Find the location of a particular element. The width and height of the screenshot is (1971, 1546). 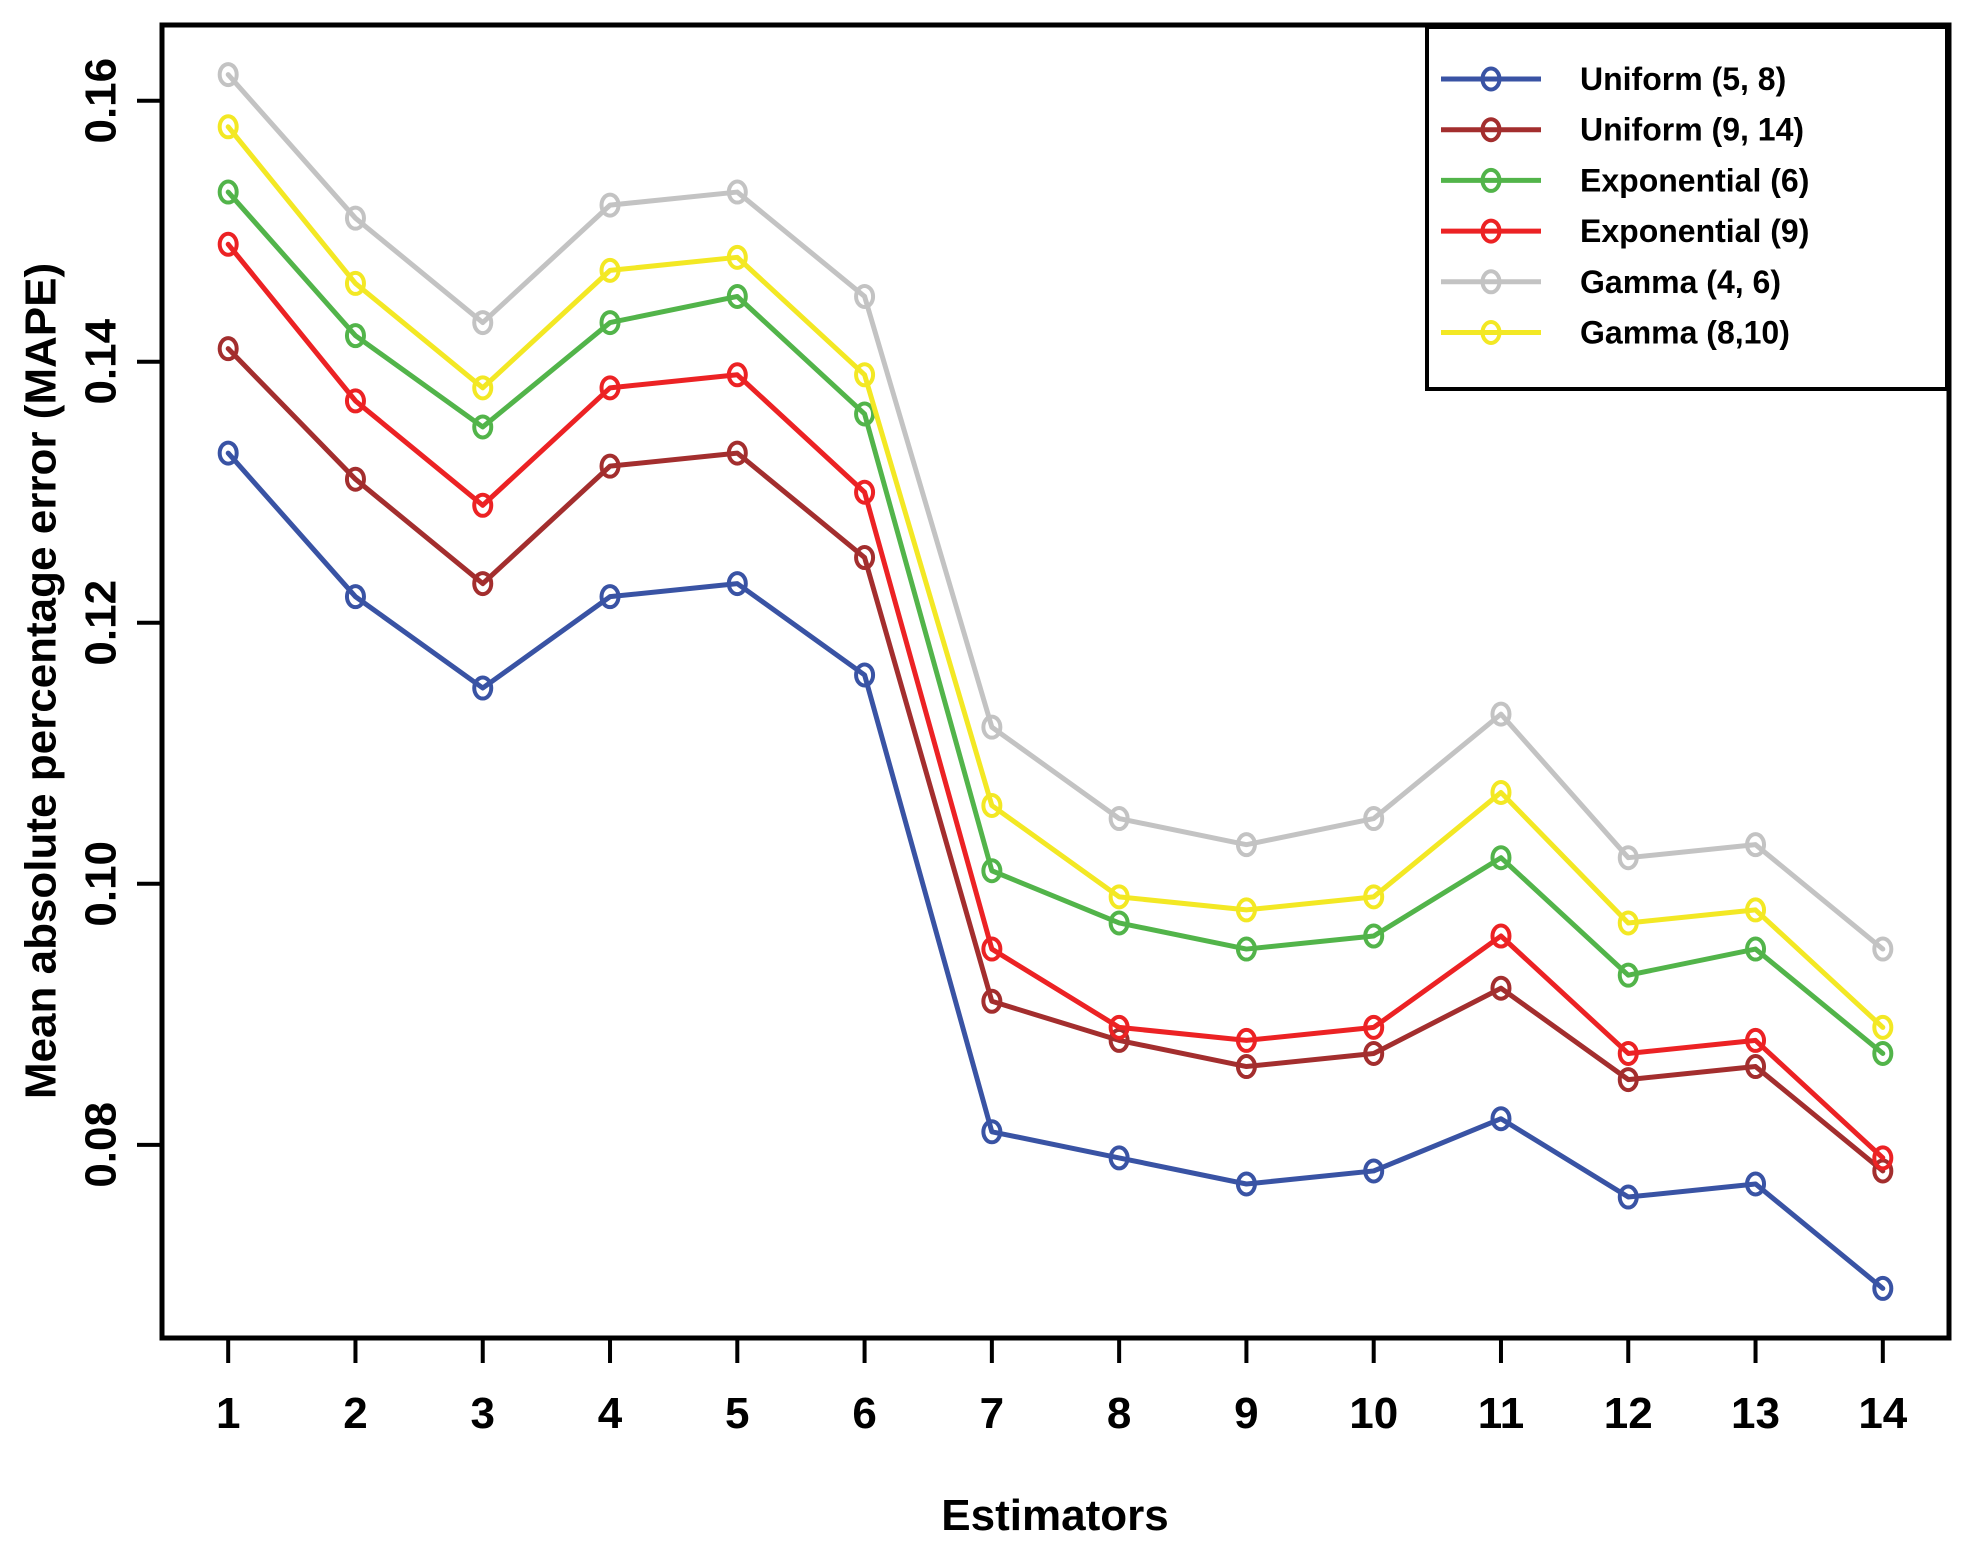

legend-box is located at coordinates (1687, 208).